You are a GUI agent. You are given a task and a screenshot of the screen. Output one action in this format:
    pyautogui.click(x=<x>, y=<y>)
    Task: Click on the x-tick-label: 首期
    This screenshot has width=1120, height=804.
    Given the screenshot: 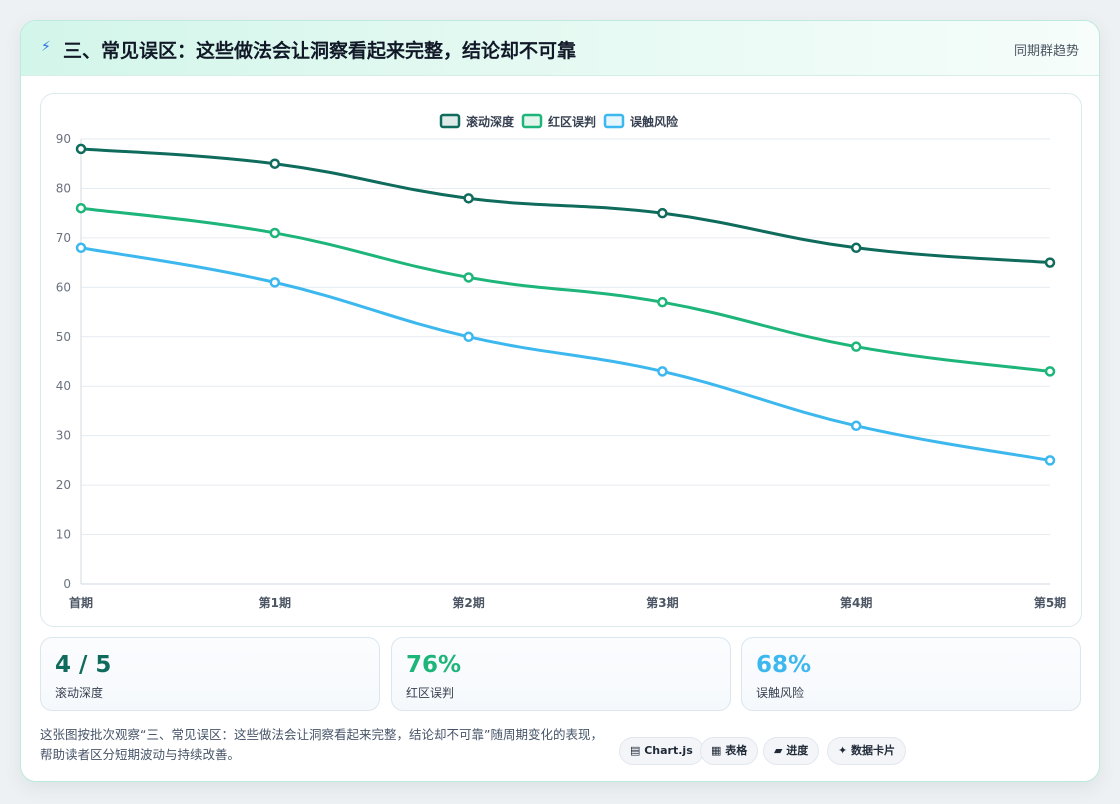 What is the action you would take?
    pyautogui.click(x=81, y=602)
    